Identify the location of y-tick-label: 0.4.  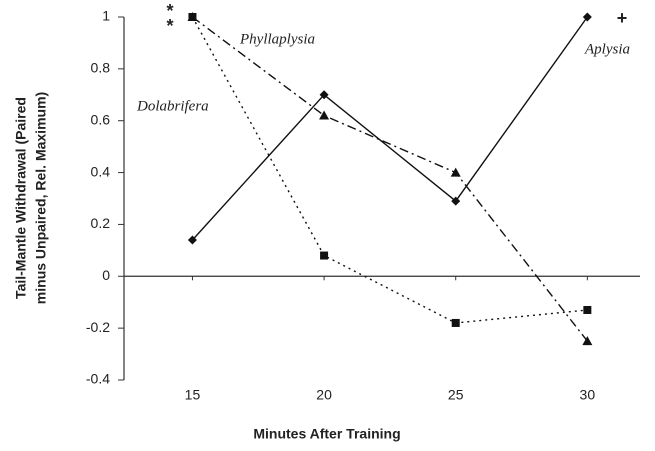
(101, 171).